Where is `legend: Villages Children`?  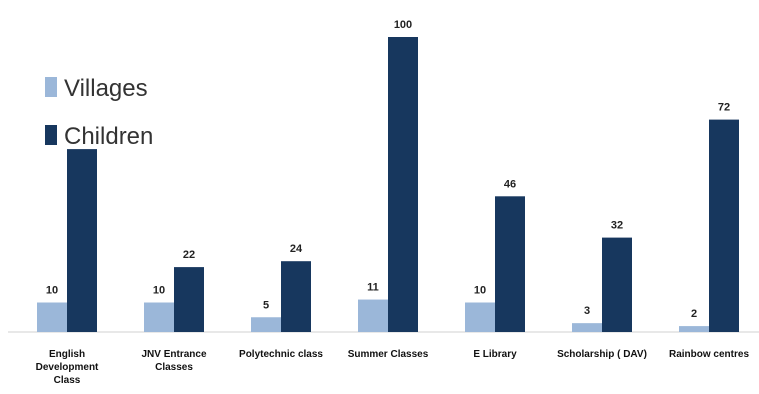 legend: Villages Children is located at coordinates (99, 112).